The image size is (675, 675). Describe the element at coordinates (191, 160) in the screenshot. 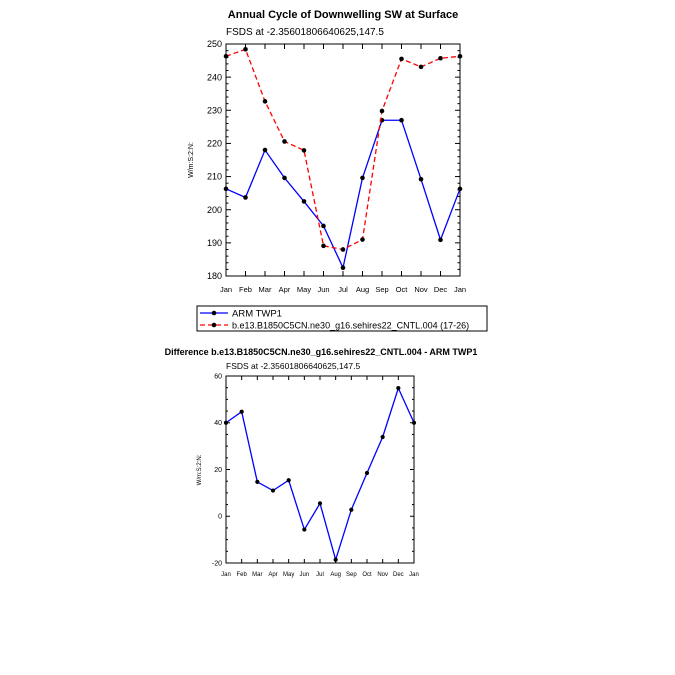

I see `chart1-ylabel: W/m:S:2:N:` at that location.